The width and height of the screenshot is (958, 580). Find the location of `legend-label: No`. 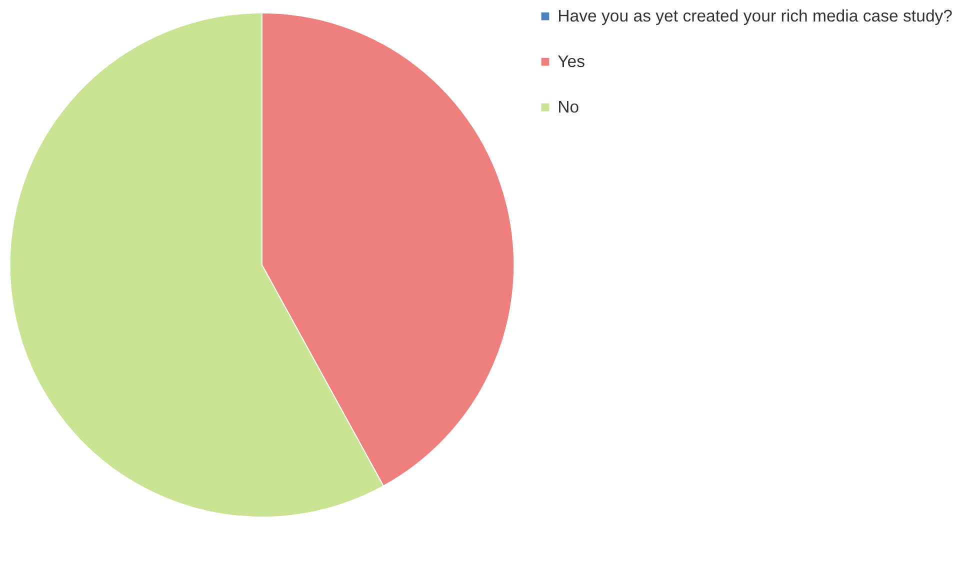

legend-label: No is located at coordinates (569, 106).